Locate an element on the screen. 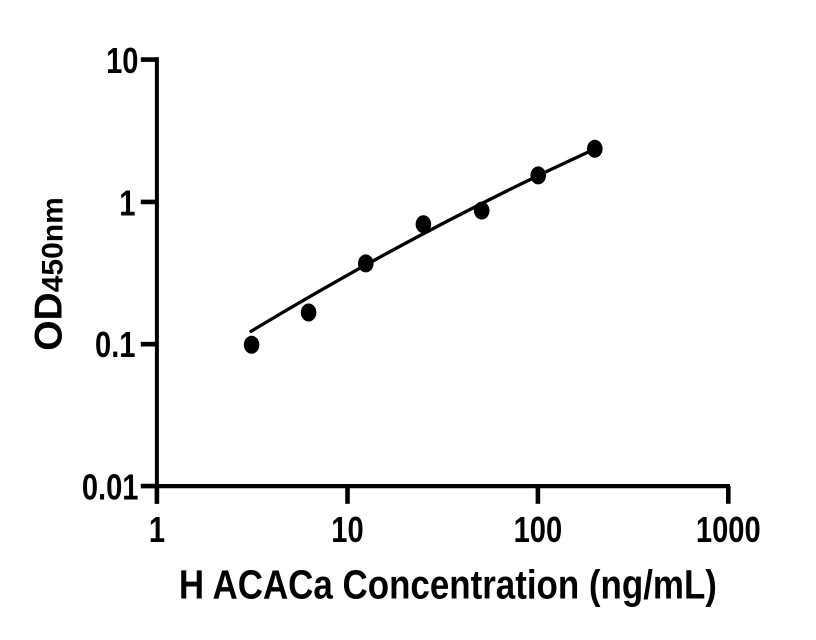  svg-text: H ACACa Concentration (ng/mL) is located at coordinates (448, 585).